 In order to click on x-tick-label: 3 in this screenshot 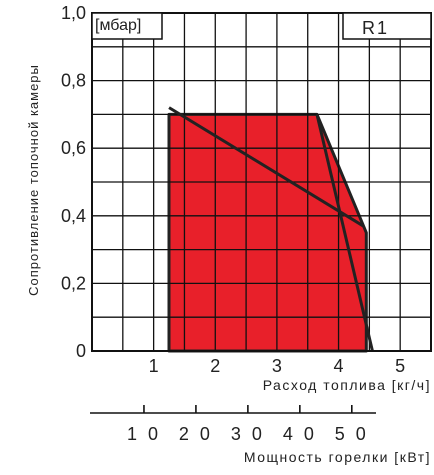, I will do `click(277, 366)`.